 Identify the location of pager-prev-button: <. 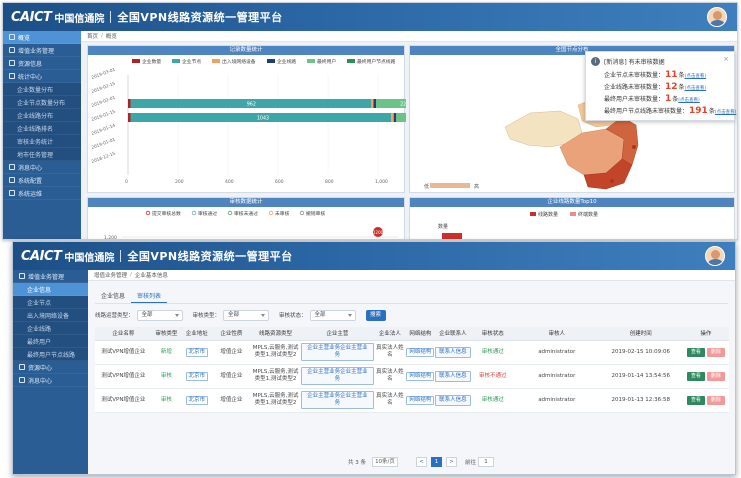
(421, 462).